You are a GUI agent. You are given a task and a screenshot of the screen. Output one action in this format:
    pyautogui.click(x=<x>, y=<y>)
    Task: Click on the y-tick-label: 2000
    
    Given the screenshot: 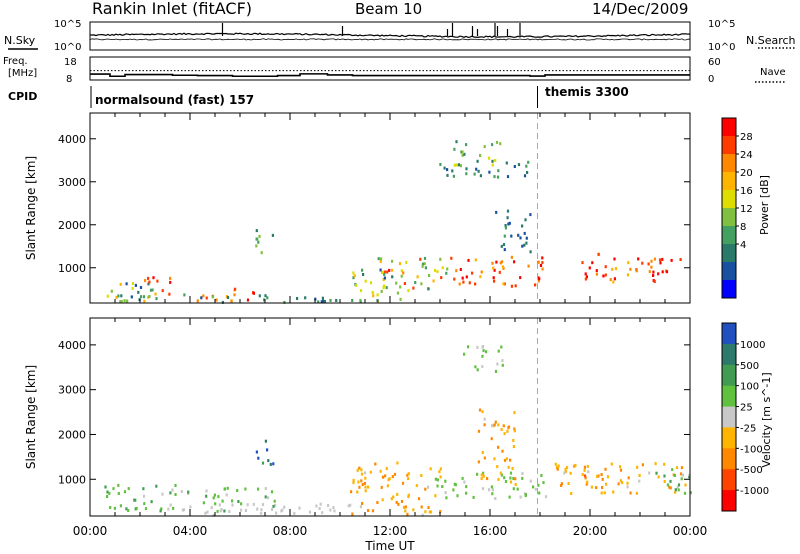 What is the action you would take?
    pyautogui.click(x=72, y=225)
    